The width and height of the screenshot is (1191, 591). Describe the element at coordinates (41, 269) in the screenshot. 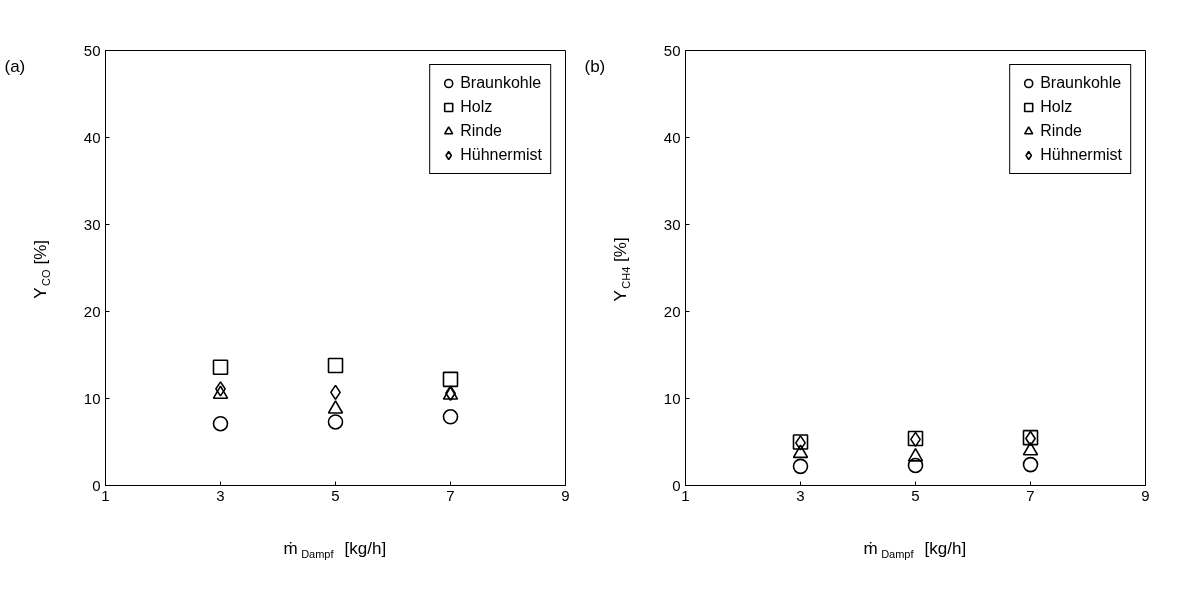

I see `y-axis-title: YCO [%]` at that location.